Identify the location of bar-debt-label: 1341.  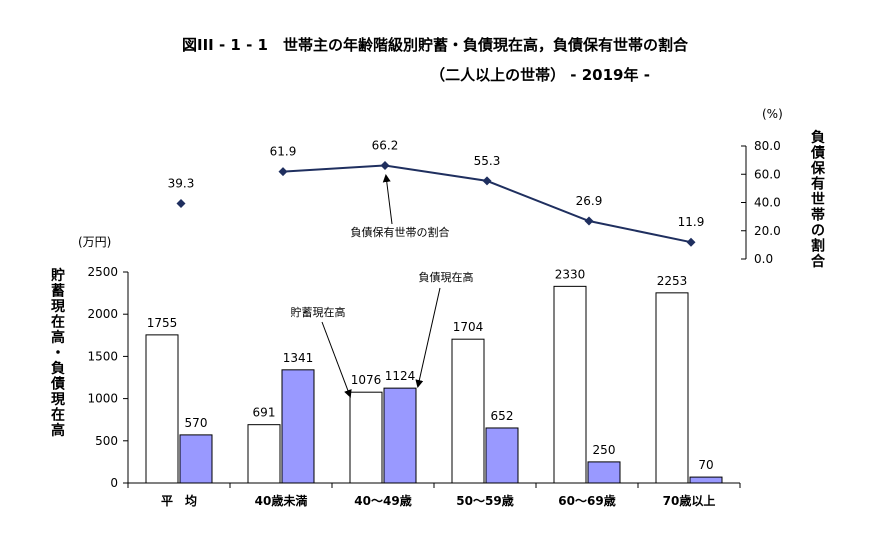
(298, 358).